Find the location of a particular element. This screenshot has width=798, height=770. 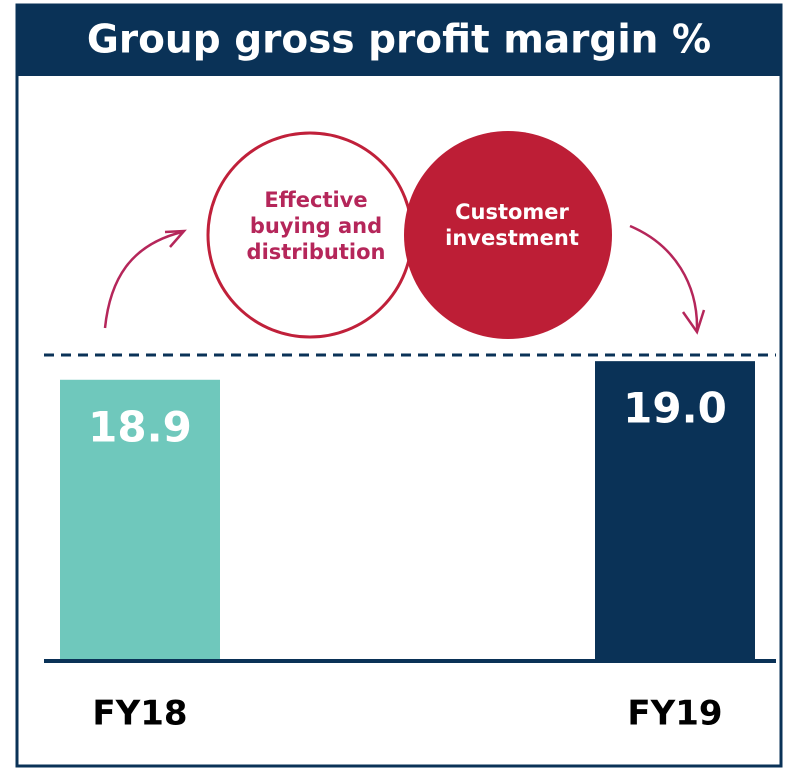

chart-title: Group gross profit margin % is located at coordinates (399, 40).